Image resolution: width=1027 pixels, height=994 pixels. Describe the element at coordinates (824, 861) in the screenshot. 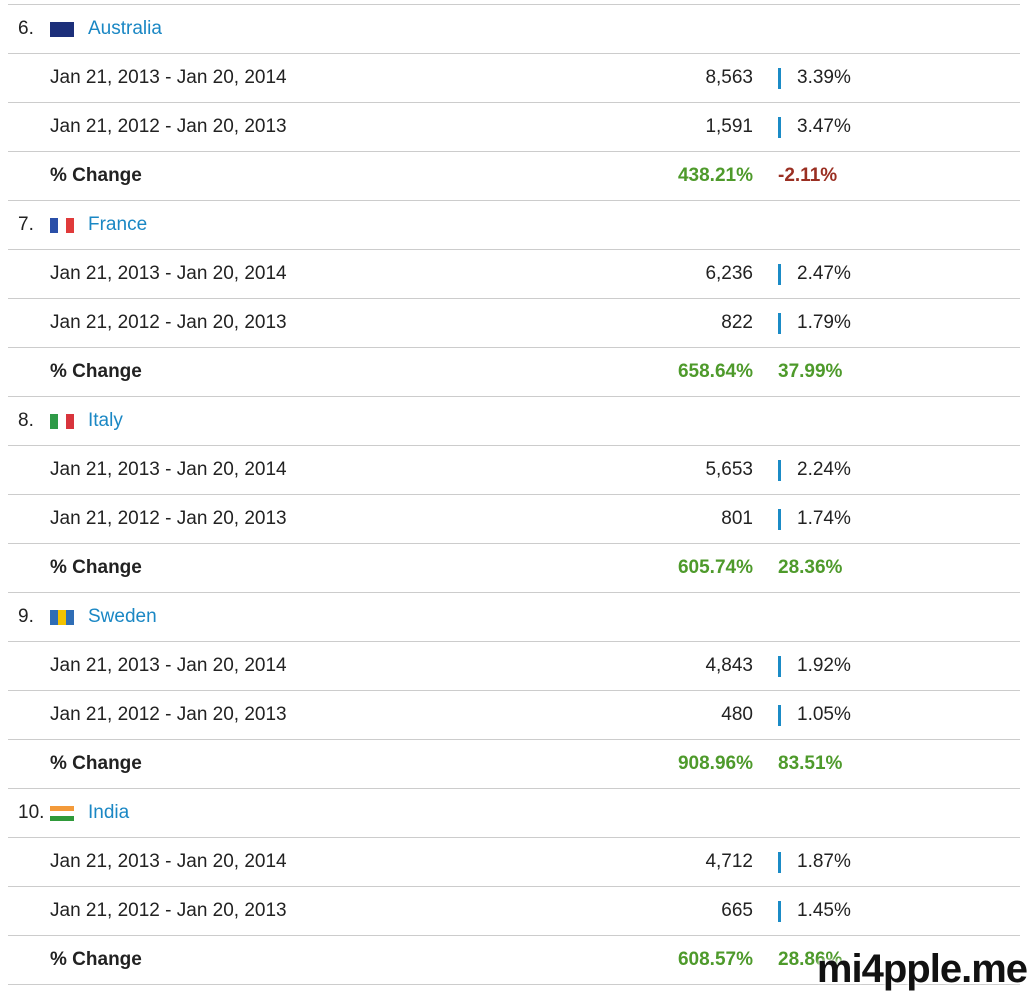

I see `share-percent: 1.87%` at that location.